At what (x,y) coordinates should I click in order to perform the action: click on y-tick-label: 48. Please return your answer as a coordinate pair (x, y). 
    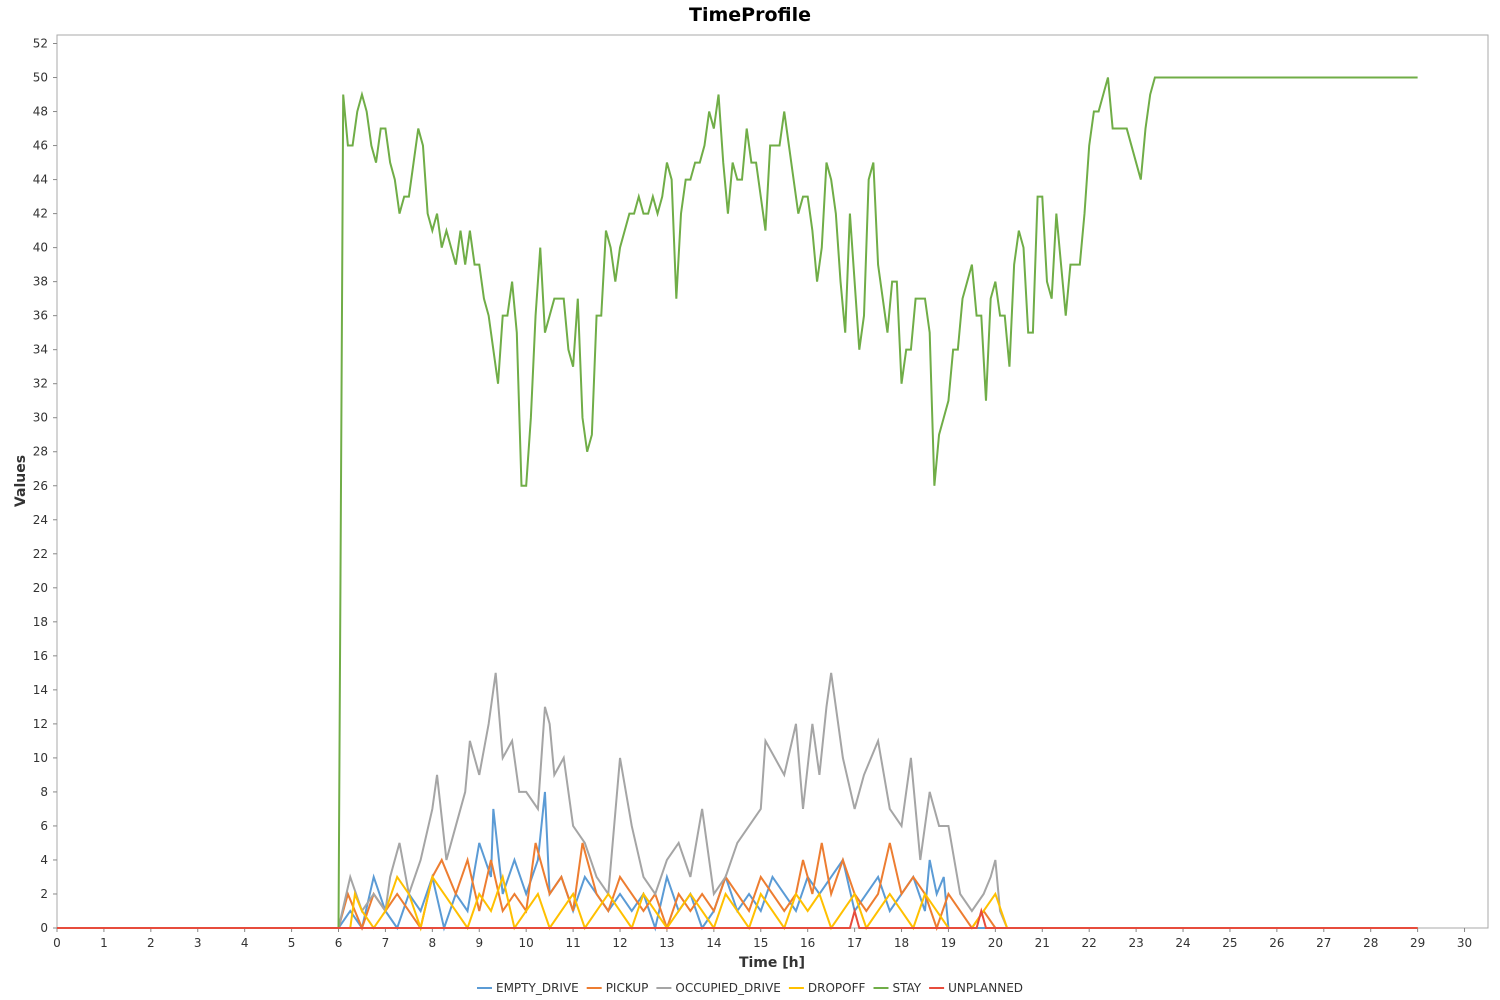
    Looking at the image, I should click on (40, 112).